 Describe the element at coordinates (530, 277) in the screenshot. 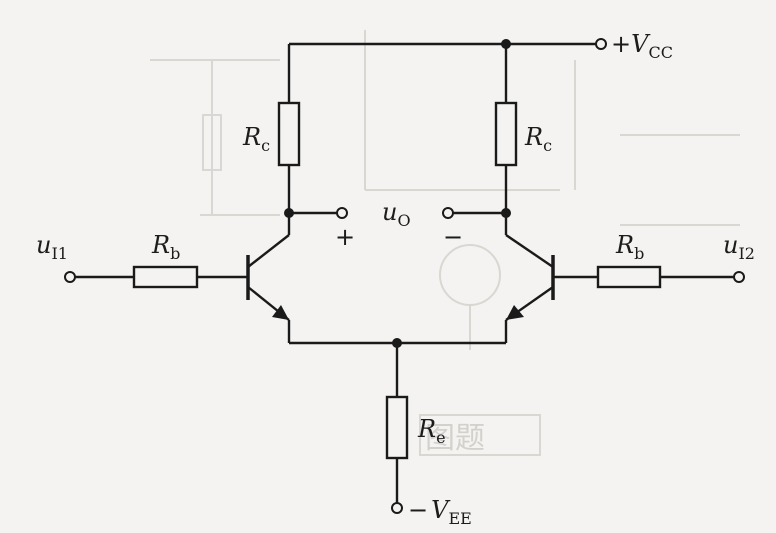

I see `transistor-right` at that location.